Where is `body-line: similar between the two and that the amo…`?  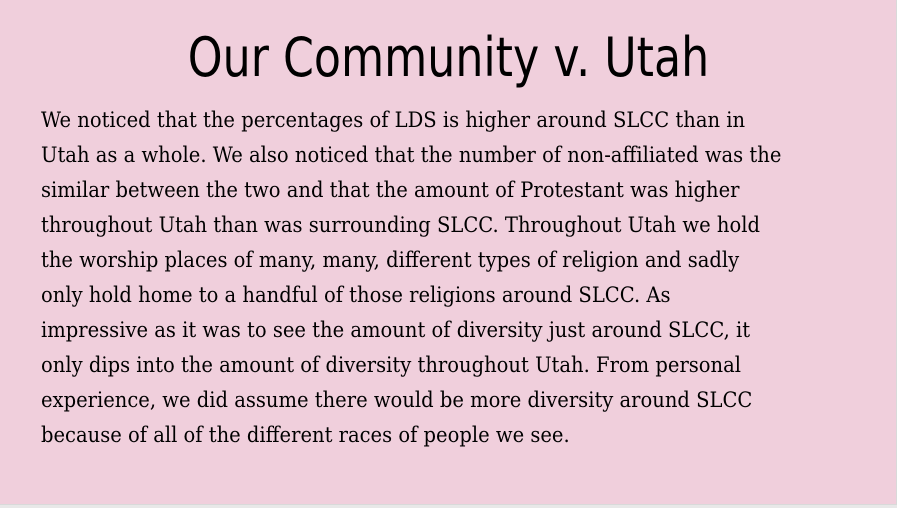 body-line: similar between the two and that the amo… is located at coordinates (390, 190).